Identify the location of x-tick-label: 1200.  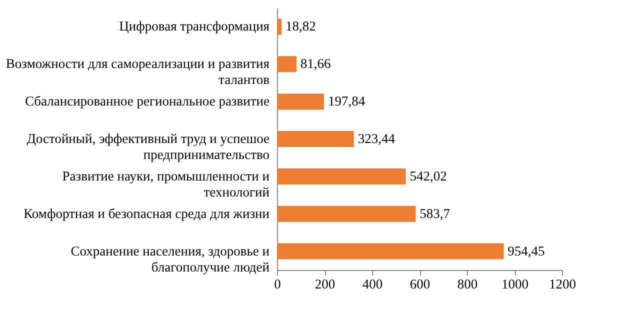
(562, 284).